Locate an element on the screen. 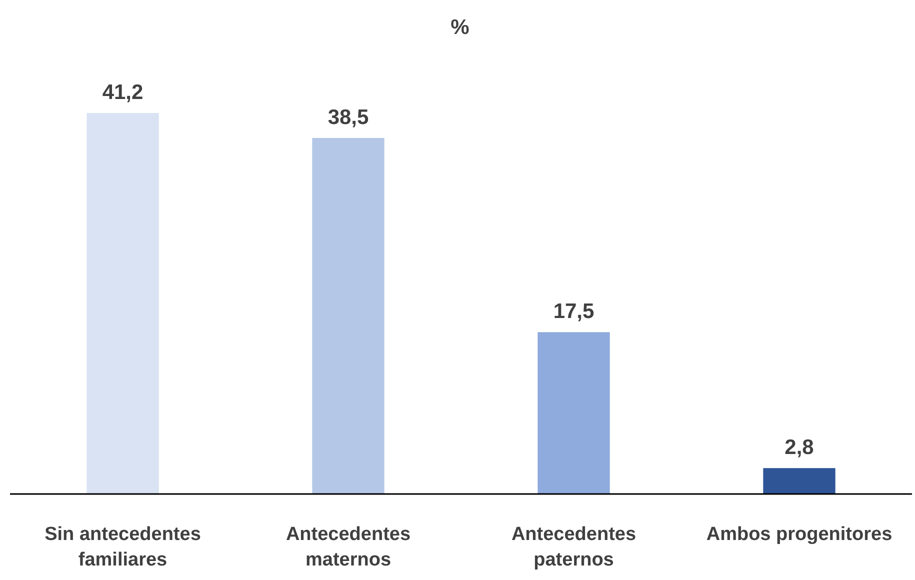  x-tick-label: Antecedentes paternos is located at coordinates (573, 547).